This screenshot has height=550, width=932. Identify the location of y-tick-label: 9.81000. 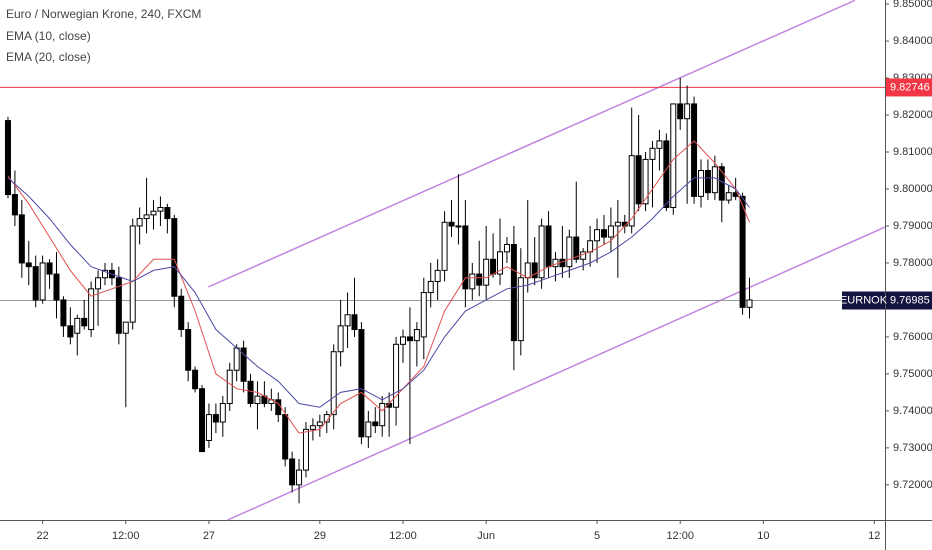
(912, 152).